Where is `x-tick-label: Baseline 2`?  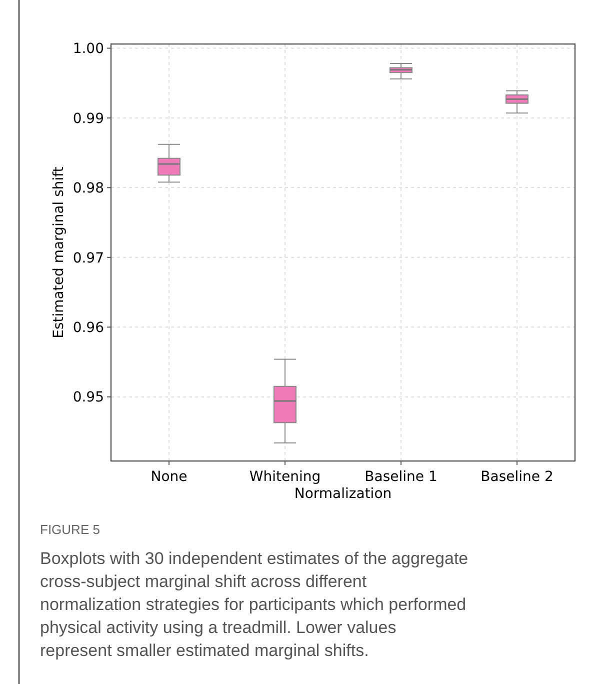 x-tick-label: Baseline 2 is located at coordinates (517, 477).